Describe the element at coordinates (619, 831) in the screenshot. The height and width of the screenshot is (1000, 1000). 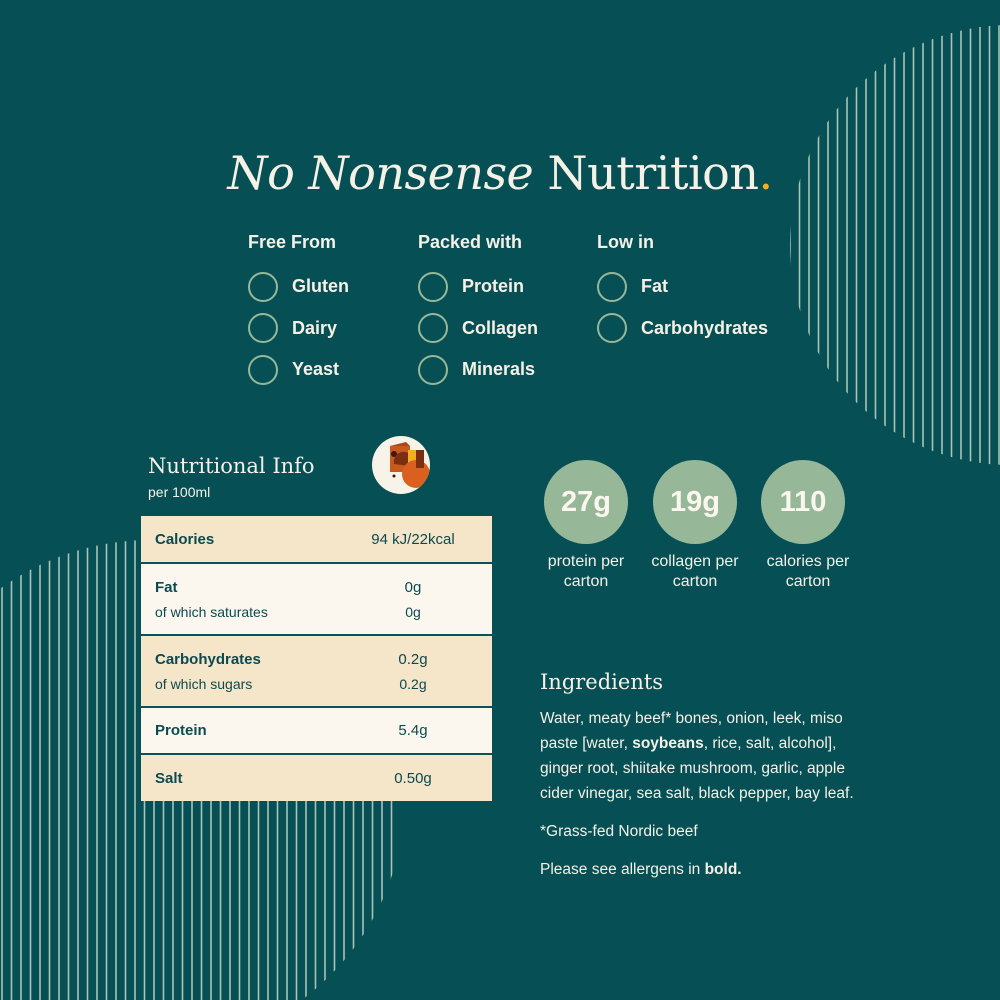
I see `footnote: *Grass-fed Nordic beef` at that location.